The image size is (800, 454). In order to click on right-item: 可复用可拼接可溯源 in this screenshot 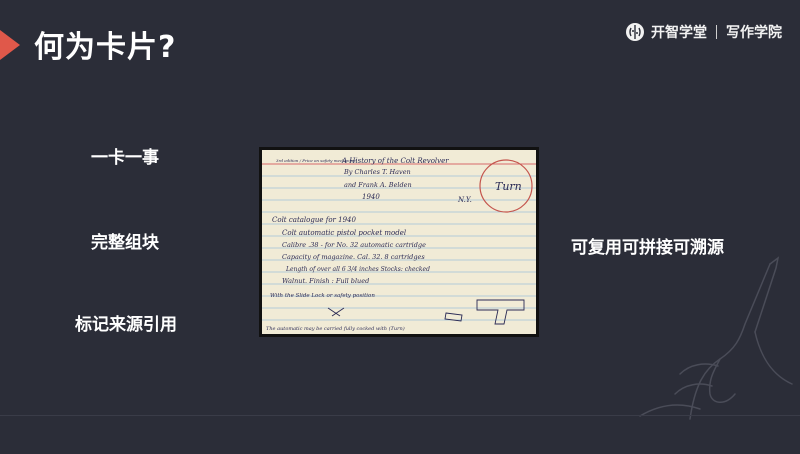, I will do `click(647, 248)`.